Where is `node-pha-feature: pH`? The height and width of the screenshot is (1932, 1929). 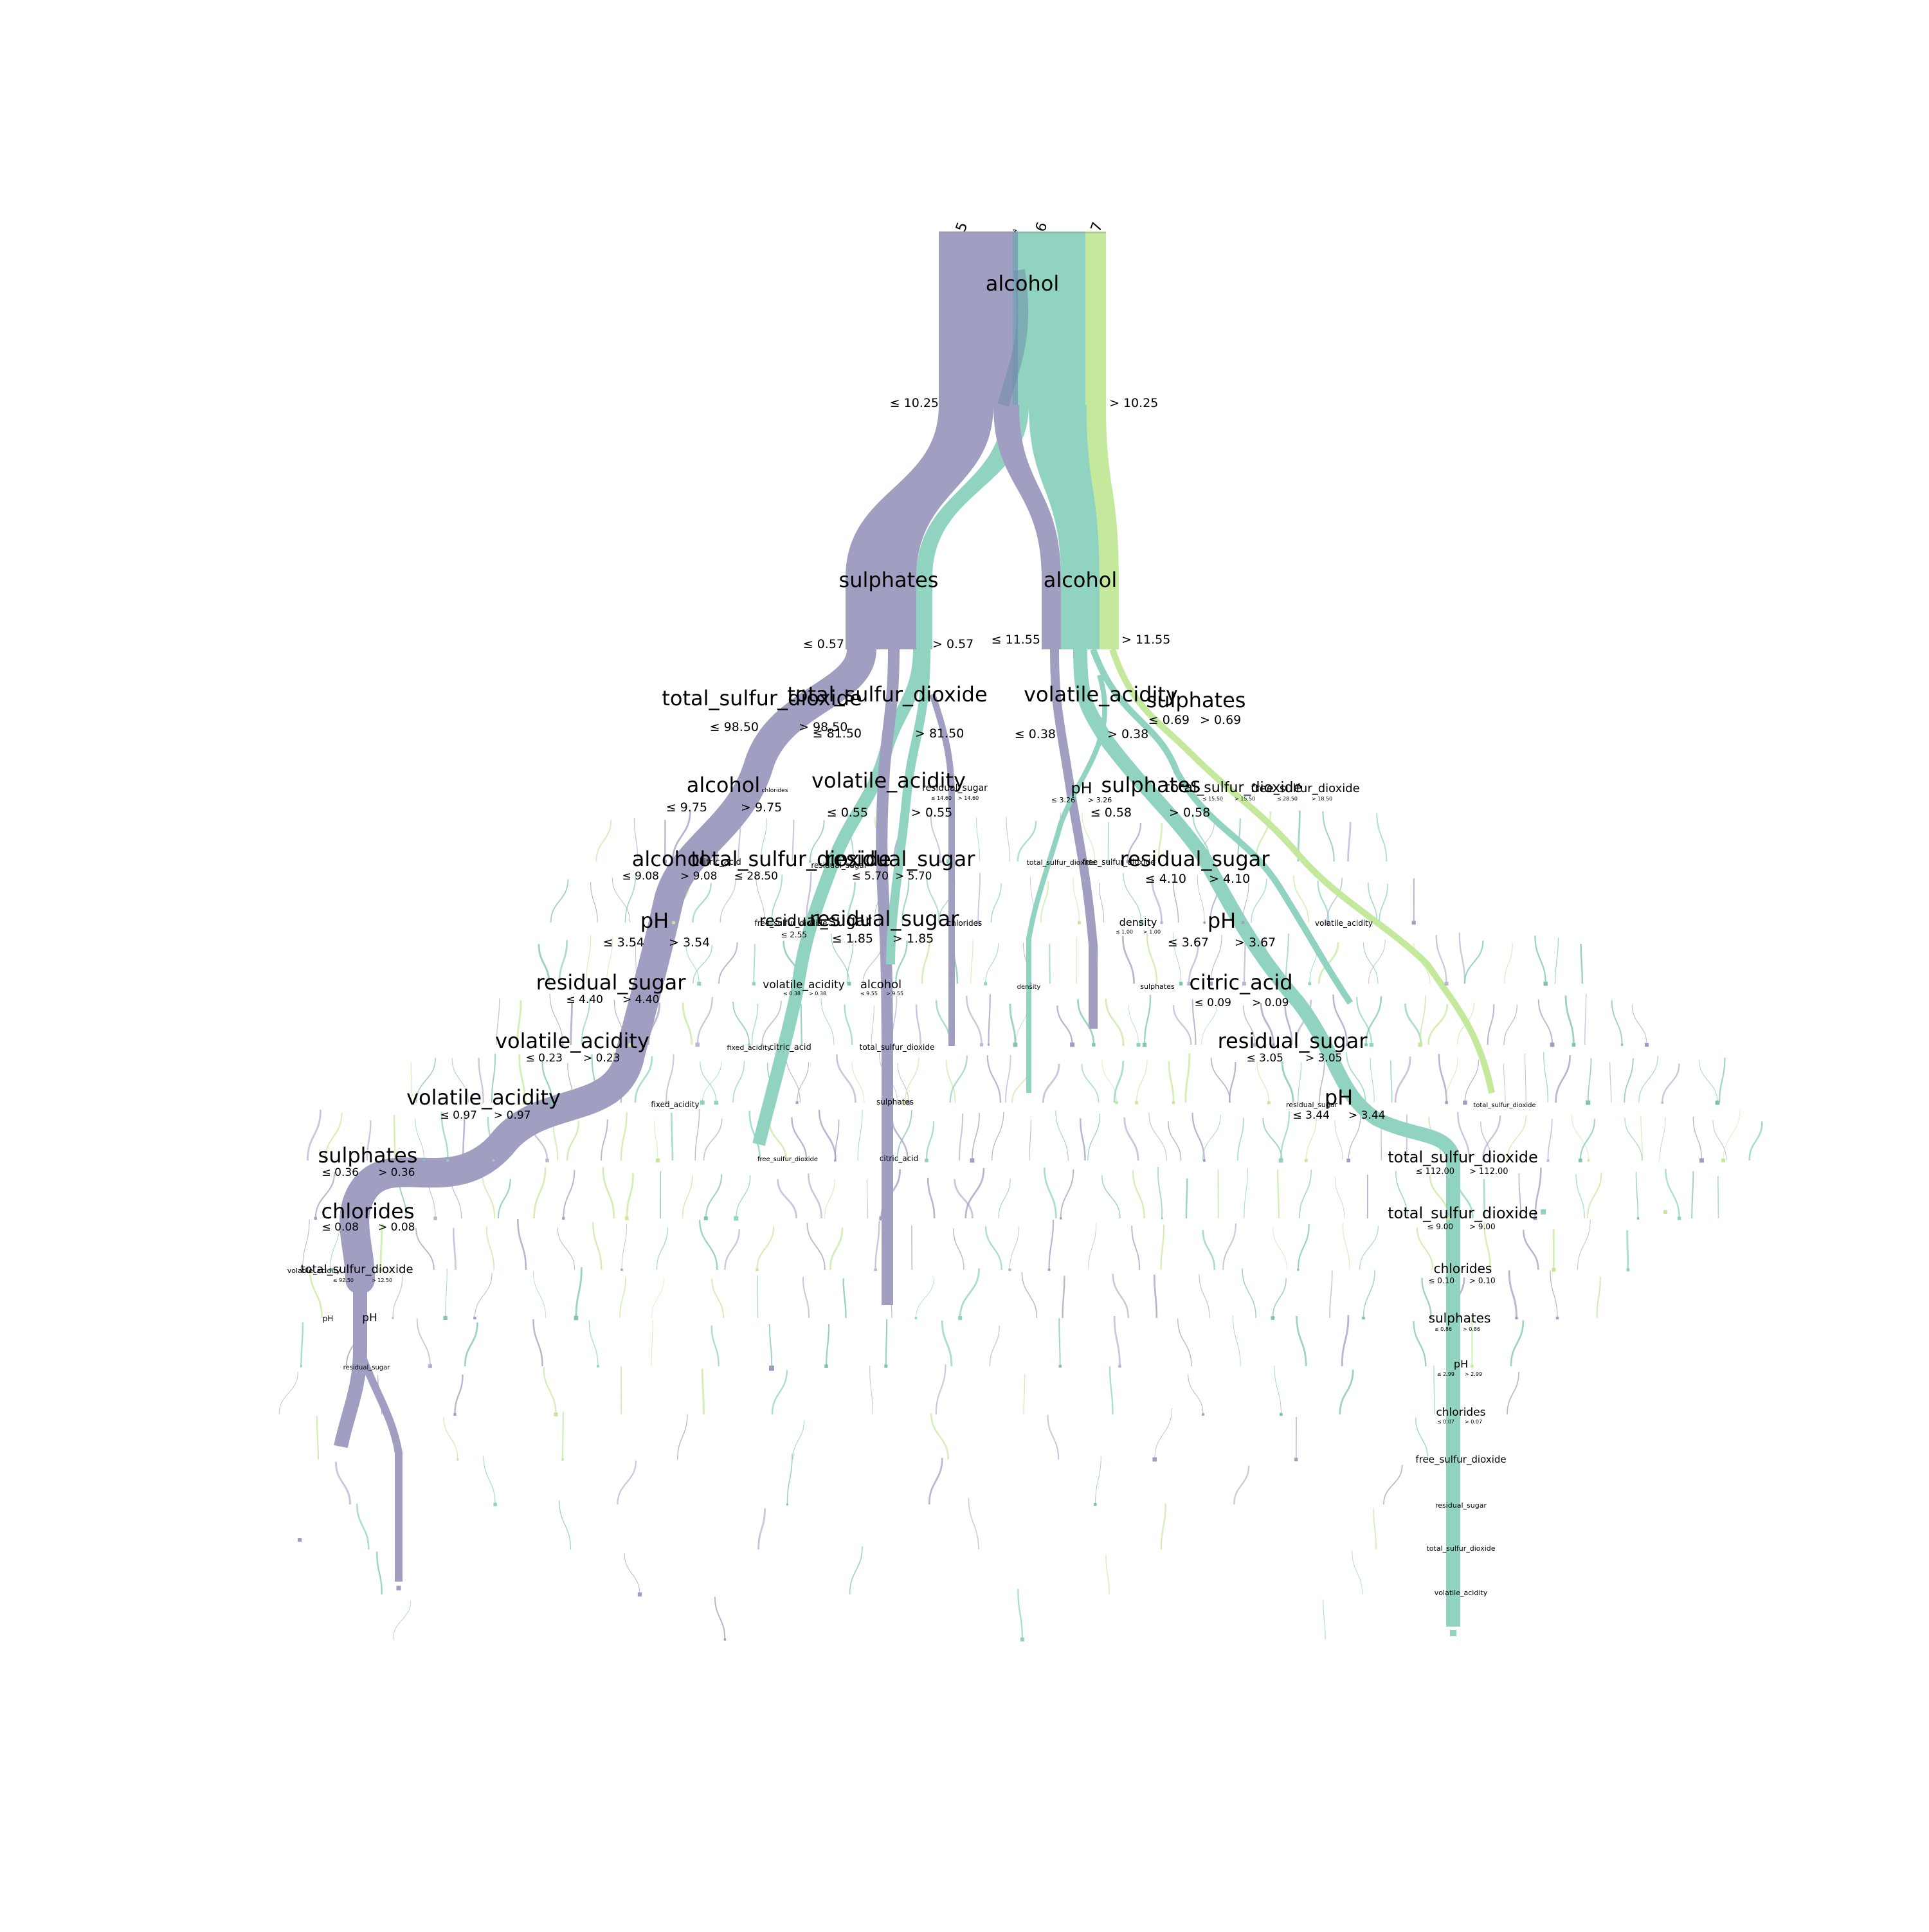
node-pha-feature: pH is located at coordinates (328, 1319).